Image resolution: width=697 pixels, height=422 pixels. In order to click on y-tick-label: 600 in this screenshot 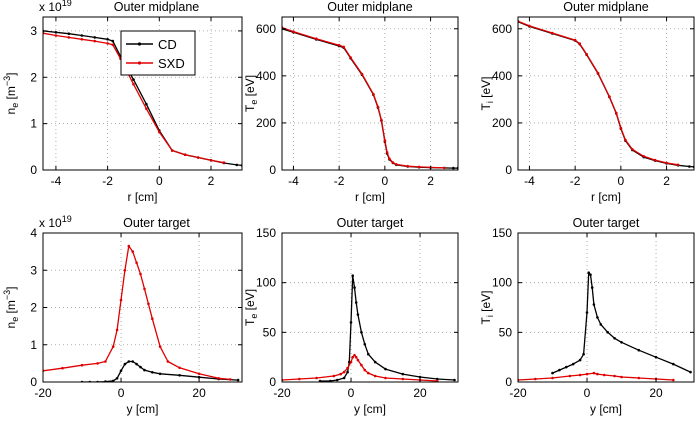, I will do `click(502, 29)`.